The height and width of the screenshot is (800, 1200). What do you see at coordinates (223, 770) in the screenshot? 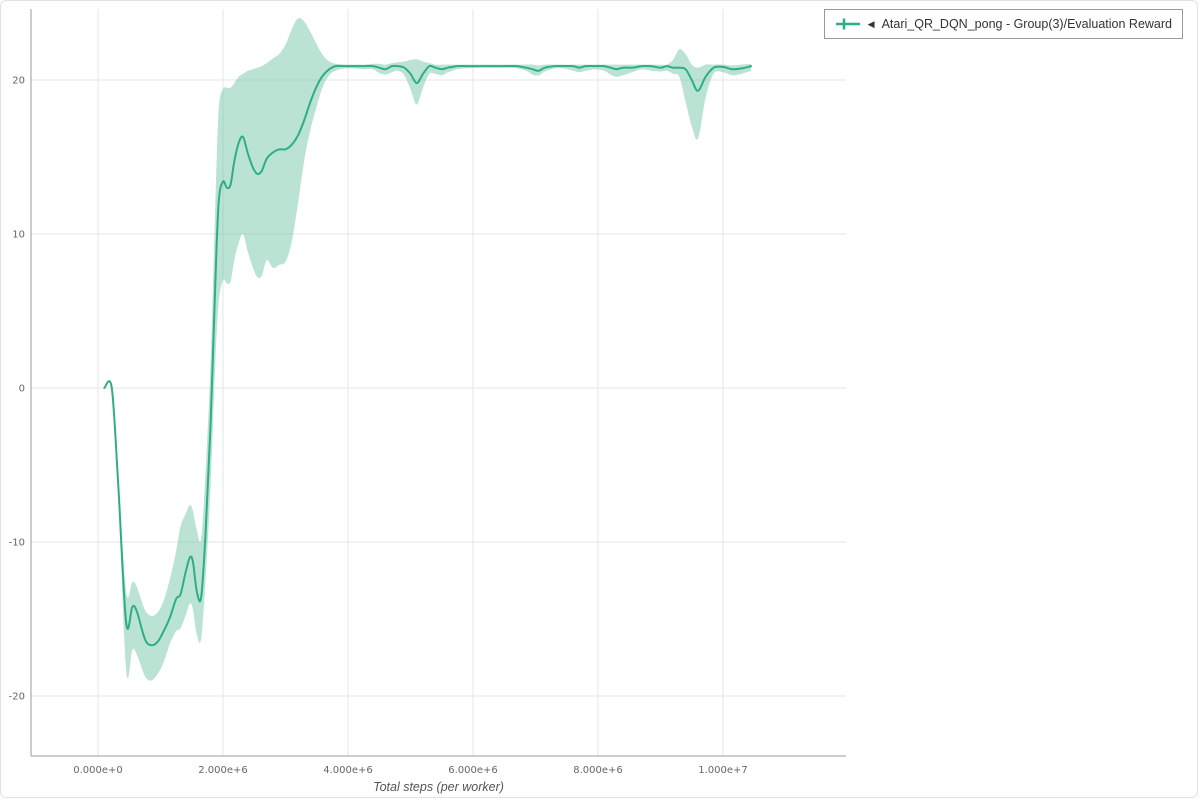
I see `svg-text: 2.000e+6` at bounding box center [223, 770].